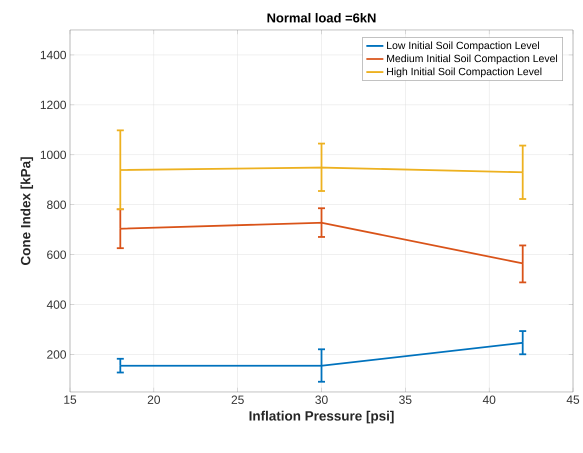 The image size is (583, 453). What do you see at coordinates (70, 400) in the screenshot?
I see `x-tick-label: 15` at bounding box center [70, 400].